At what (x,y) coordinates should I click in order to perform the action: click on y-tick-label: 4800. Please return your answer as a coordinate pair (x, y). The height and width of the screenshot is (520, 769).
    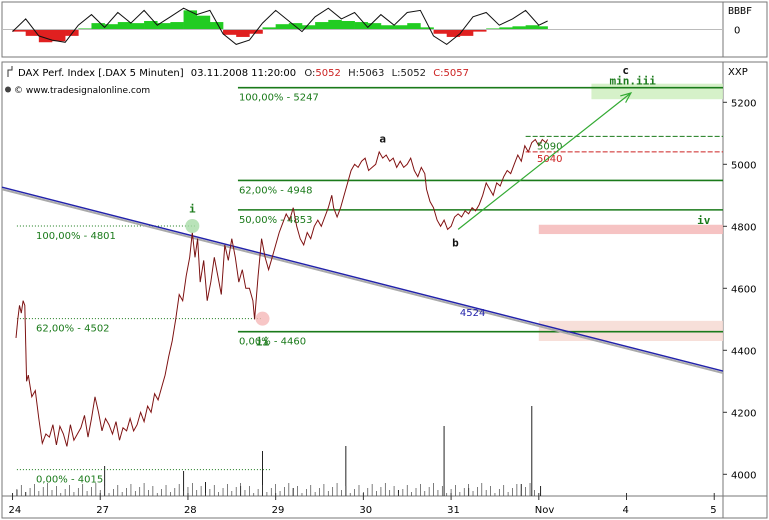
    Looking at the image, I should click on (743, 227).